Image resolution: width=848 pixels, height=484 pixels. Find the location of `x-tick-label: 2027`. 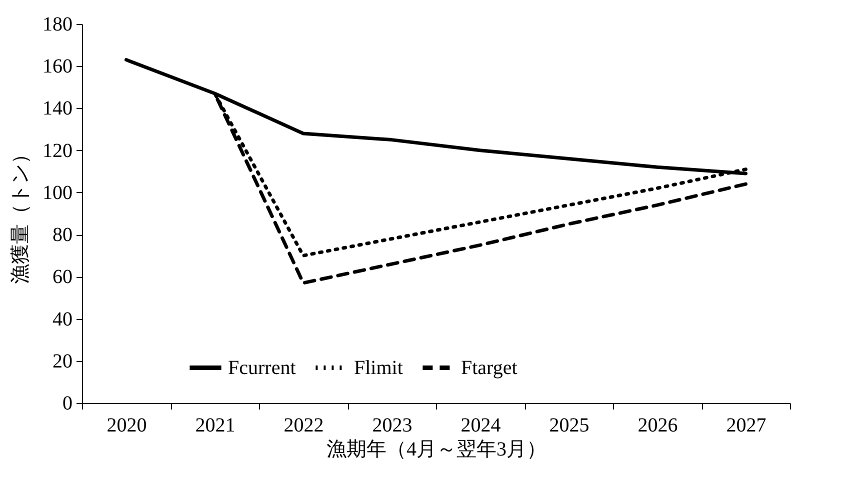

x-tick-label: 2027 is located at coordinates (746, 425).